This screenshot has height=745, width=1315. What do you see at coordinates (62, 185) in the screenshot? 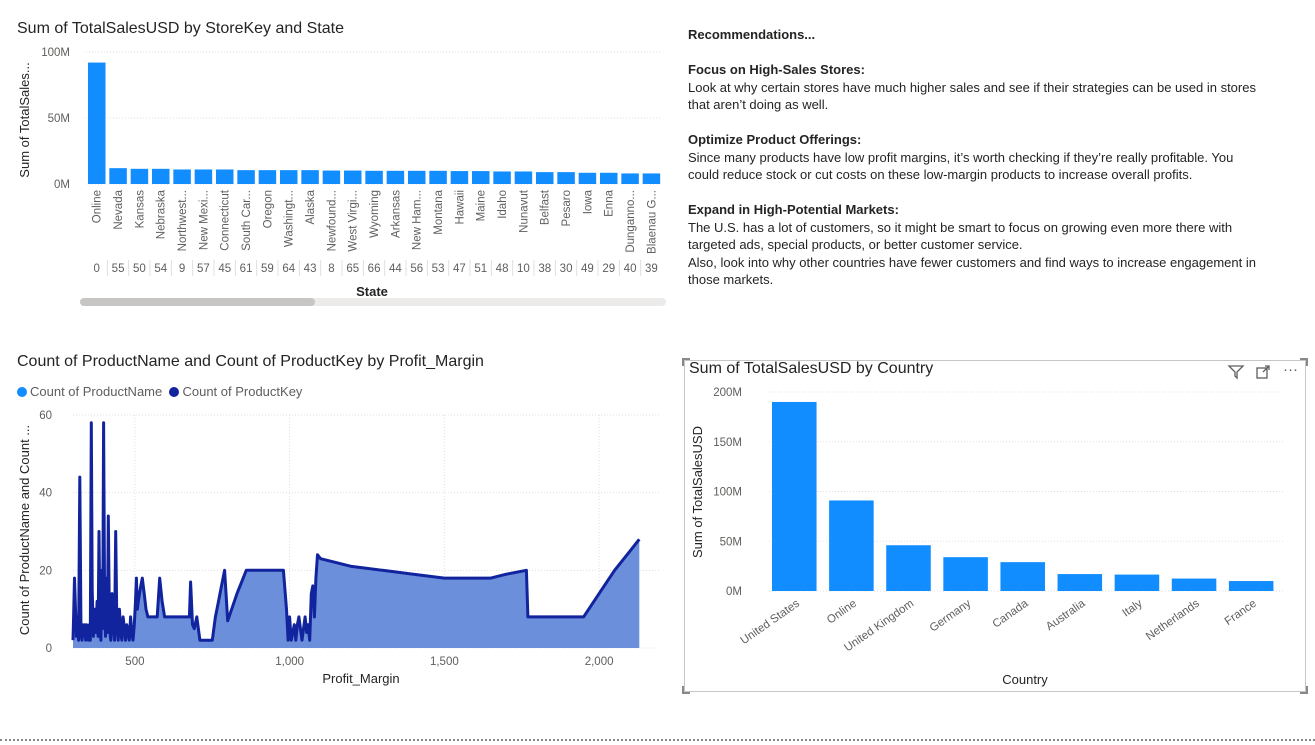
I see `store-y-tick: 0M` at bounding box center [62, 185].